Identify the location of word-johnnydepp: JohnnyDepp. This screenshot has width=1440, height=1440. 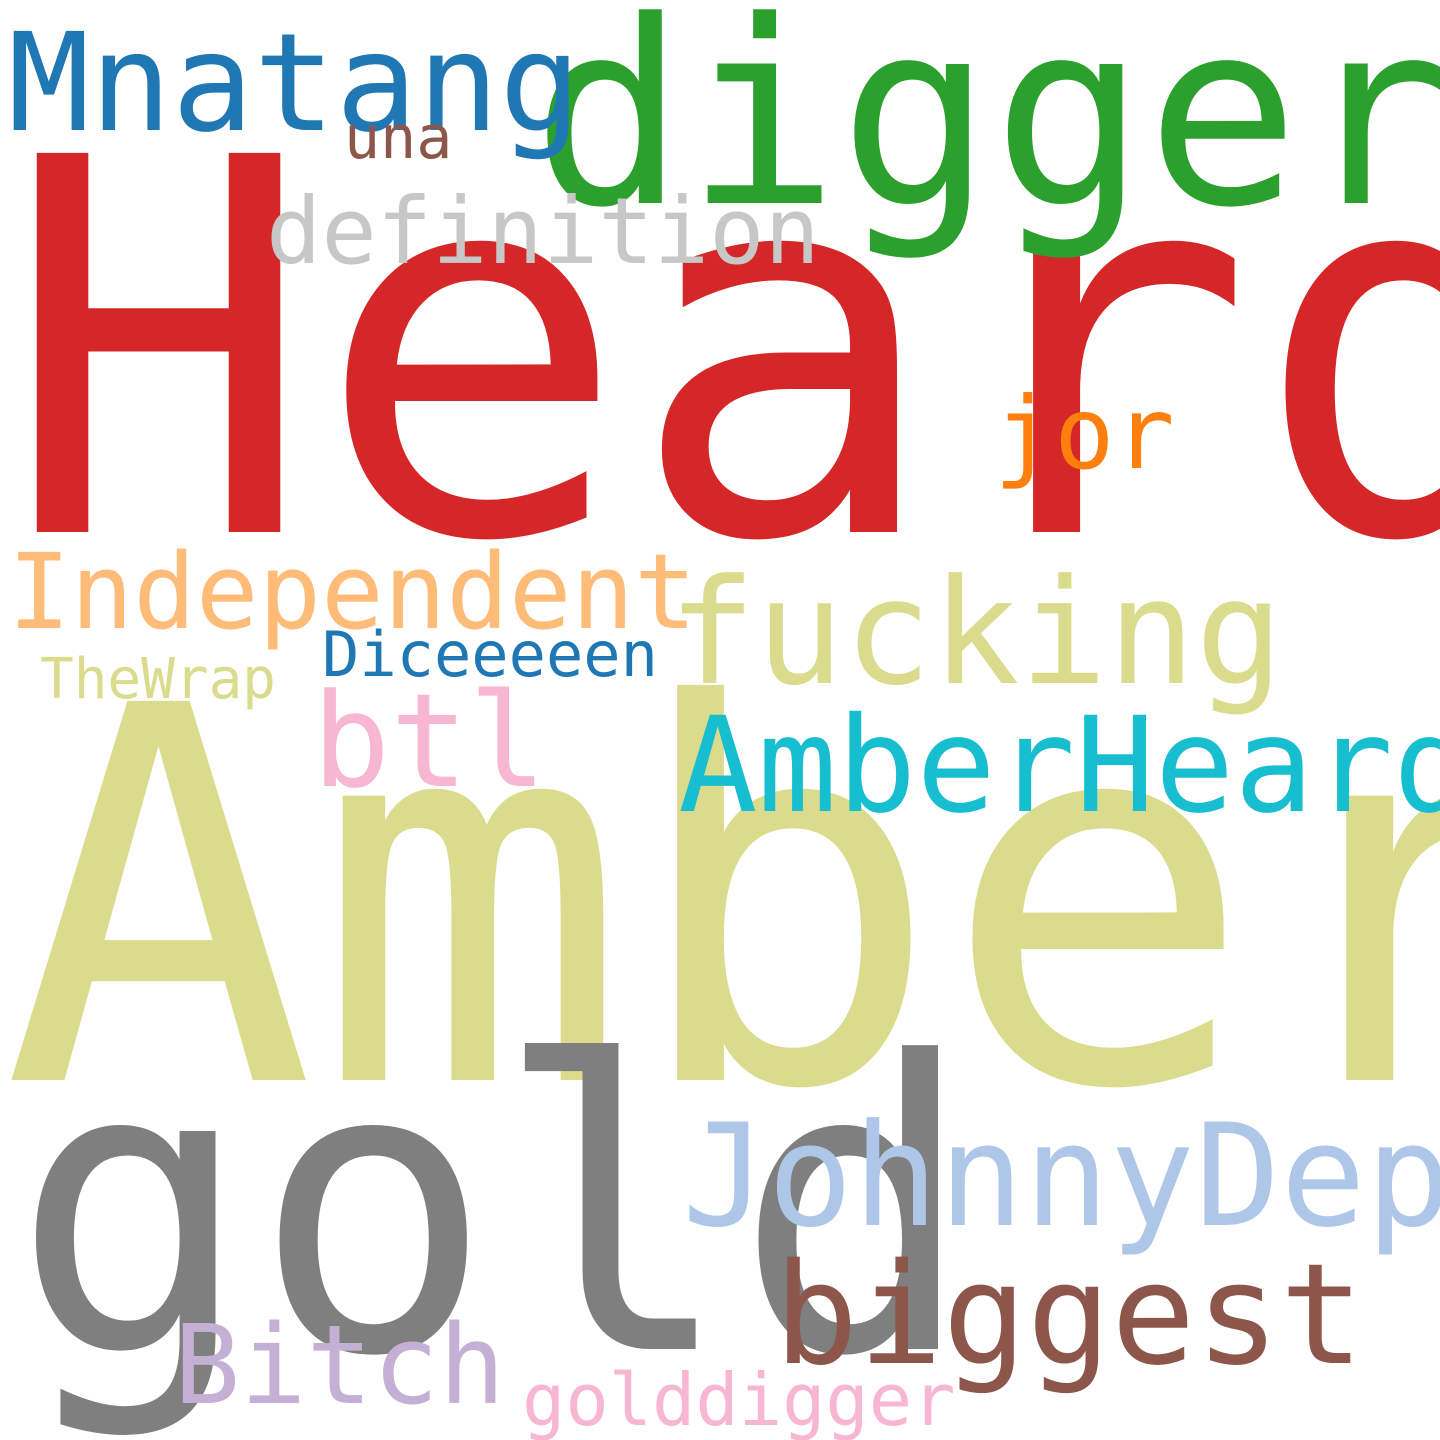
(1061, 1176).